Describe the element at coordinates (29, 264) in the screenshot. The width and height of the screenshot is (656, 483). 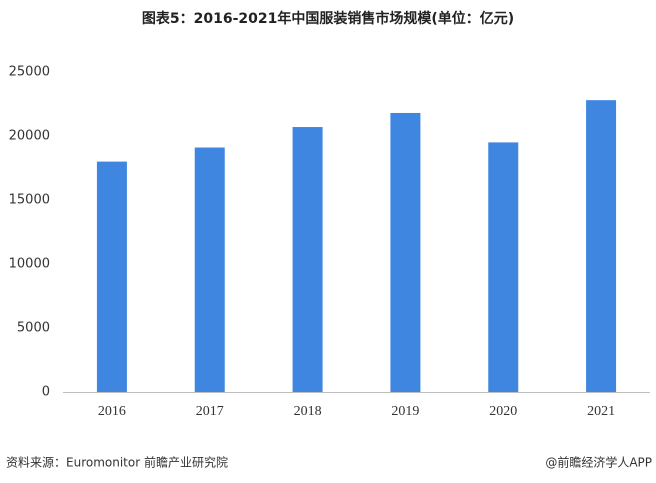
I see `y-tick-label: 10000` at that location.